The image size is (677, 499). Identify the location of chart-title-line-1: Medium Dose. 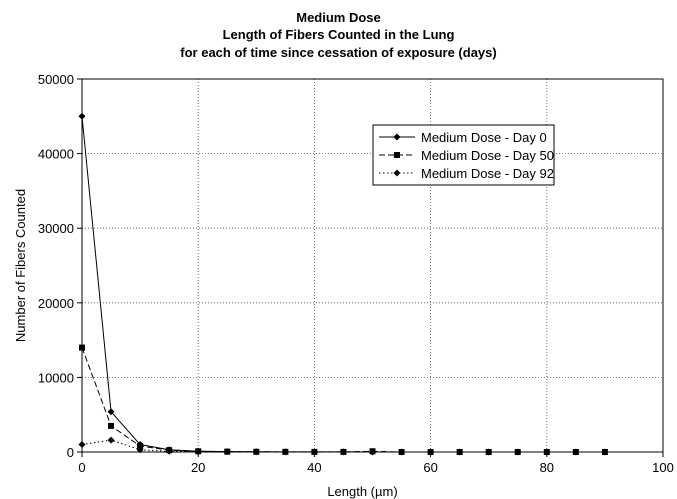
(338, 17).